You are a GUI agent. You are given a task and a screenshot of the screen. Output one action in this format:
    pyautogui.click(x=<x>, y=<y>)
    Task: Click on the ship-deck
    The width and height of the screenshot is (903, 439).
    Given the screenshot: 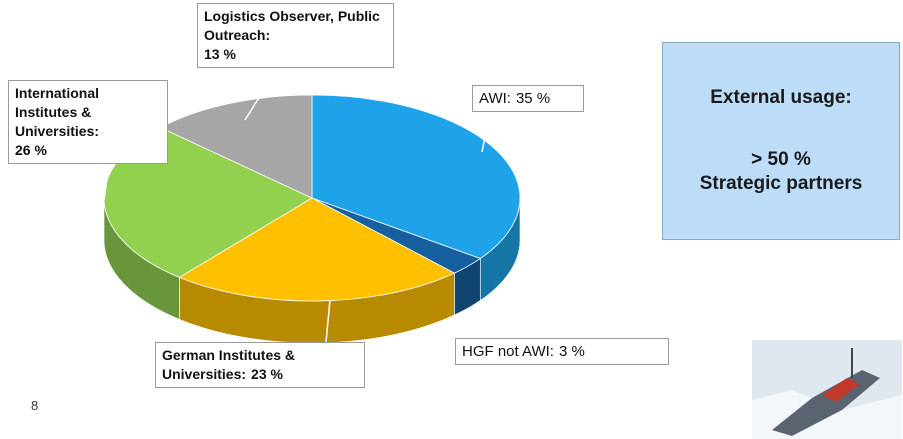 What is the action you would take?
    pyautogui.click(x=841, y=390)
    